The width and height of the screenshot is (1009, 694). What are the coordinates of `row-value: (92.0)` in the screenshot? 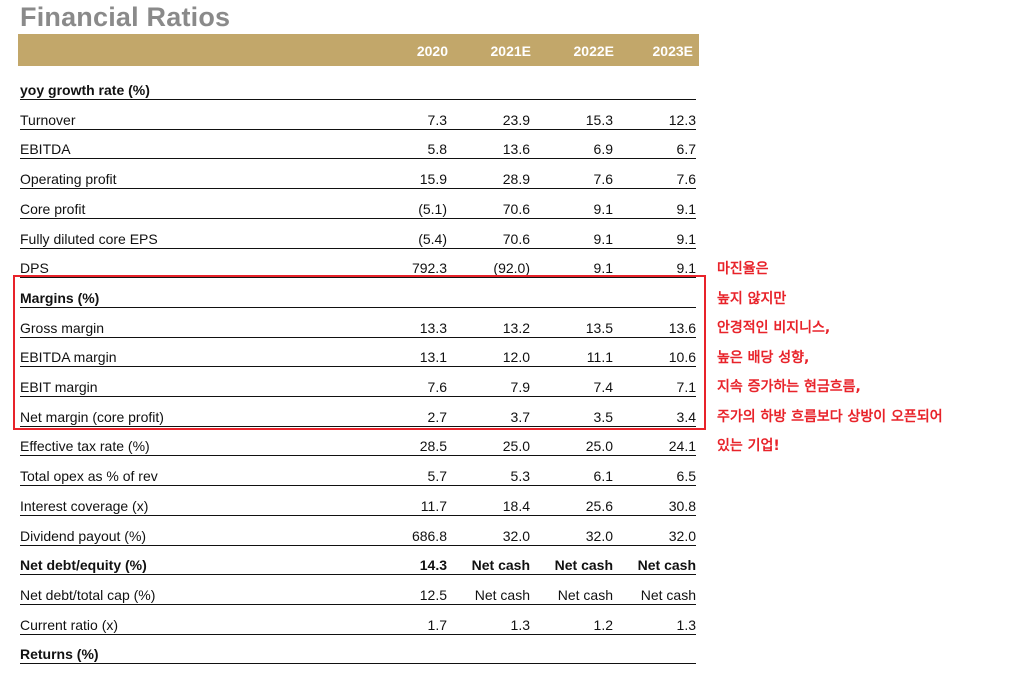 It's located at (511, 268).